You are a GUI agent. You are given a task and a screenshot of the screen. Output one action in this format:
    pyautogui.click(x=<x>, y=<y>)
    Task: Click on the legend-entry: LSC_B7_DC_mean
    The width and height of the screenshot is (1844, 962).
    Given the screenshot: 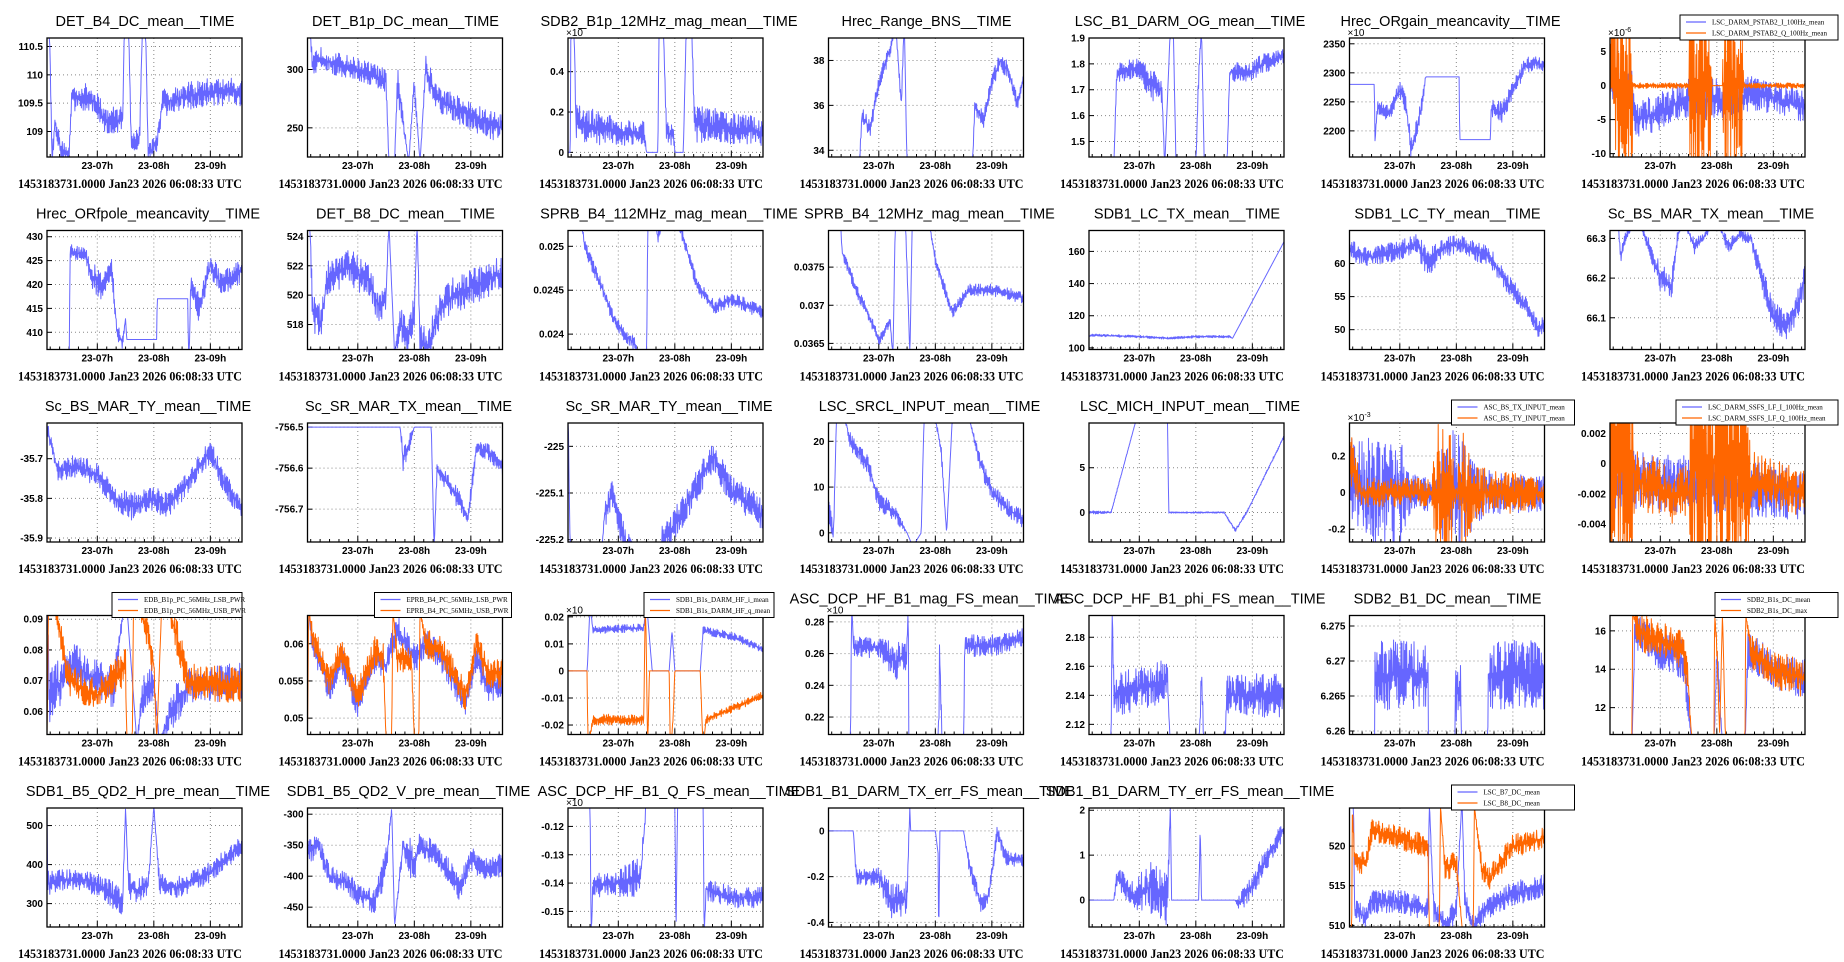 What is the action you would take?
    pyautogui.click(x=1512, y=793)
    